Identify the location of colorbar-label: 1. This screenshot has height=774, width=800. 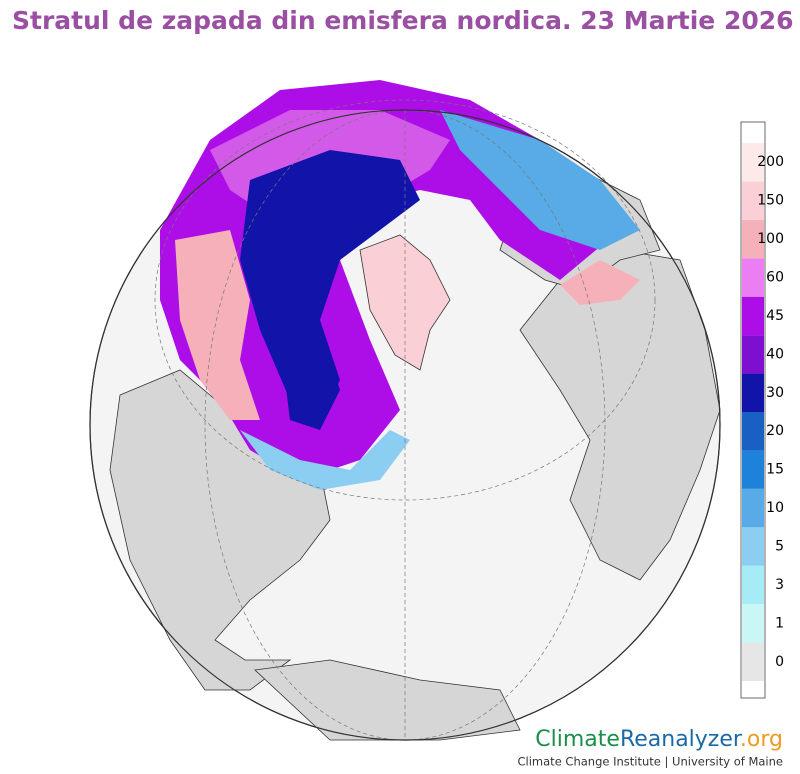
(779, 623).